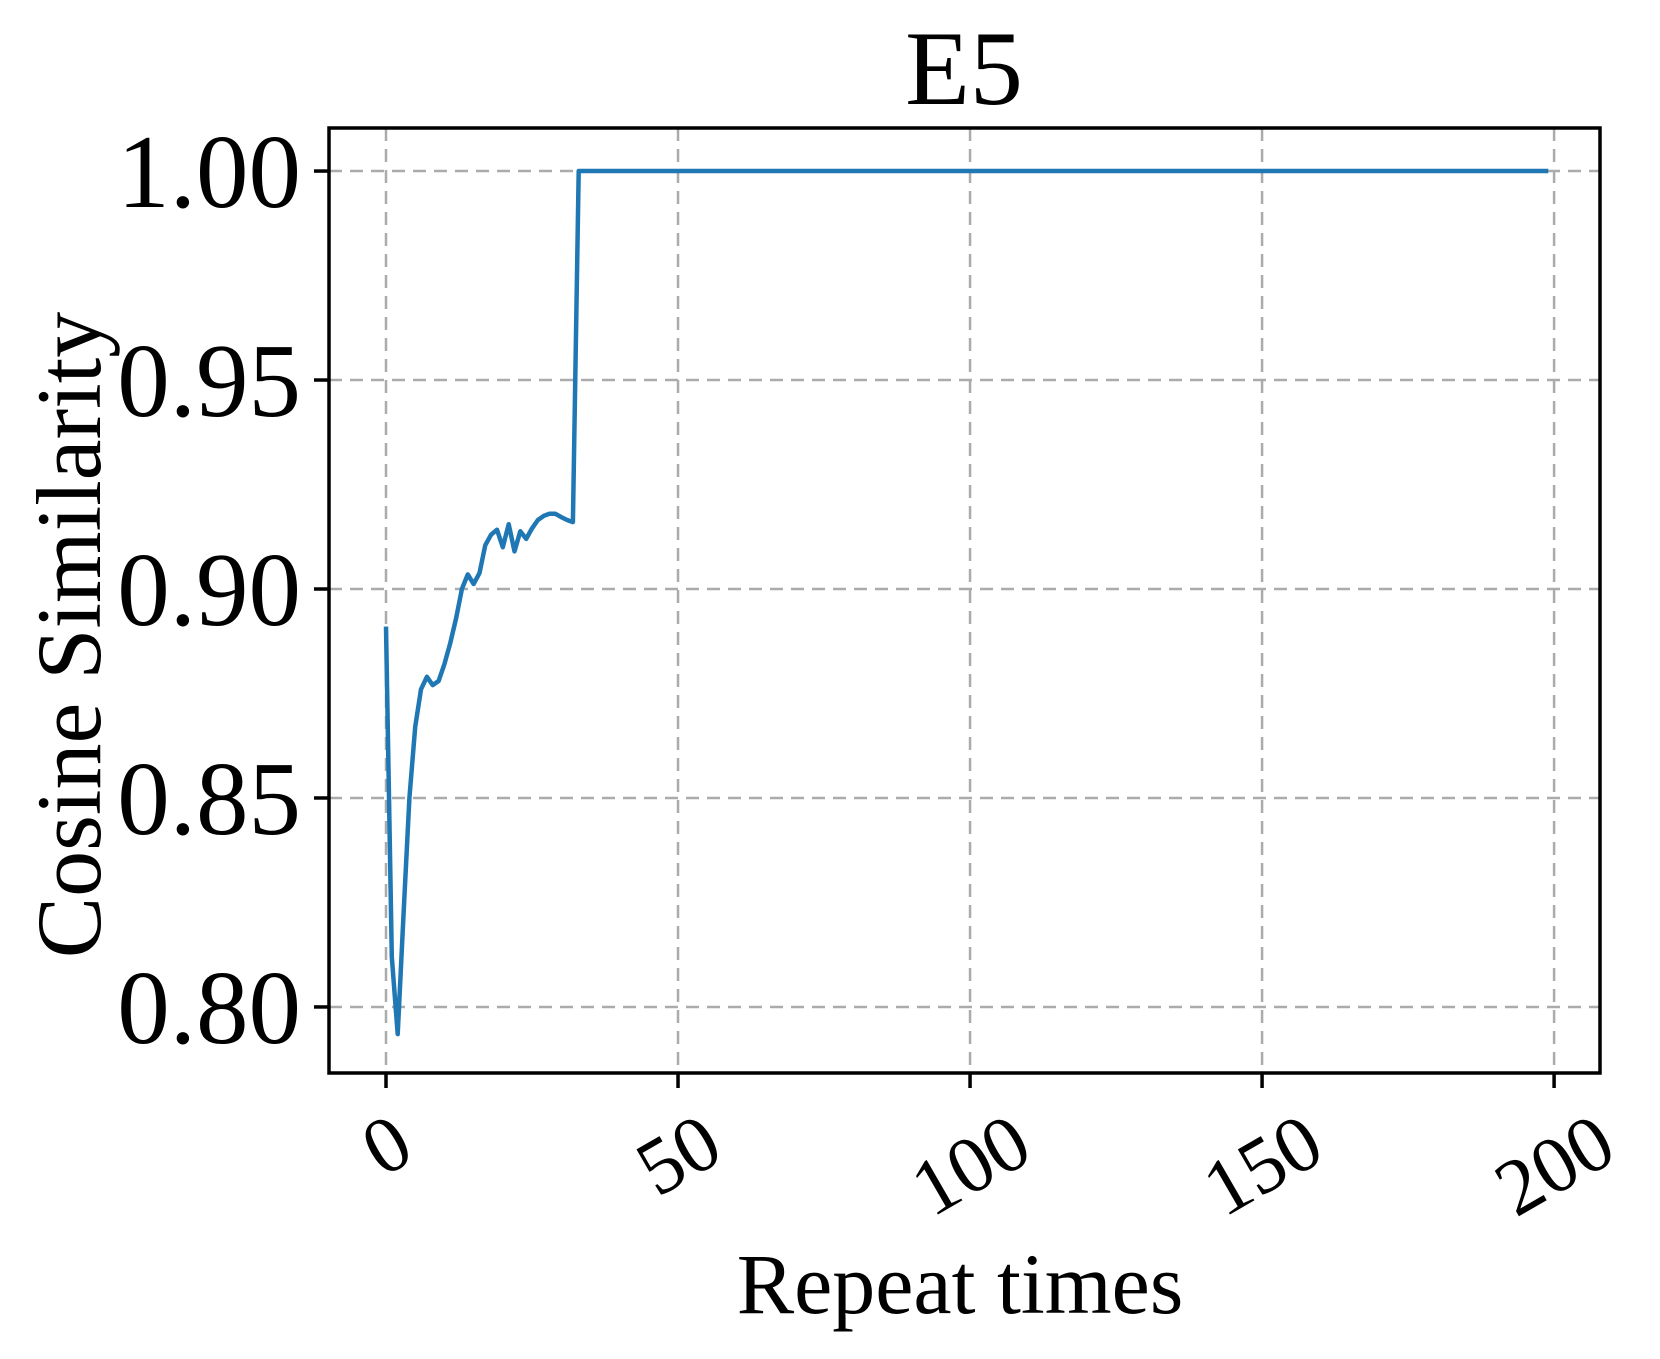 This screenshot has width=1660, height=1359. What do you see at coordinates (209, 589) in the screenshot?
I see `y-tick-label-0.90: 0.90` at bounding box center [209, 589].